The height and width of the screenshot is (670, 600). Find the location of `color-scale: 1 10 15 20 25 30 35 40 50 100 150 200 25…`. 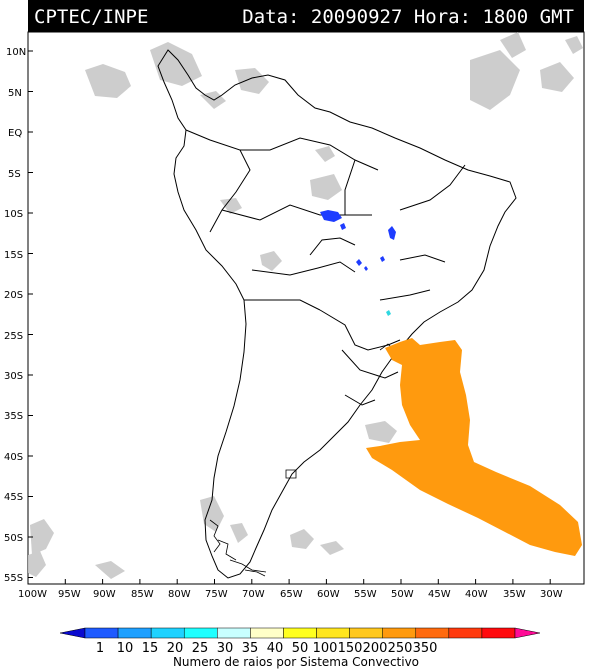

color-scale: 1 10 15 20 25 30 35 40 50 100 150 200 25… is located at coordinates (300, 648).